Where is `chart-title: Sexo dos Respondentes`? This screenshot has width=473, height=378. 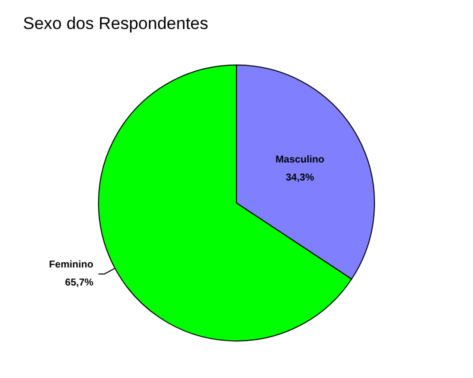
chart-title: Sexo dos Respondentes is located at coordinates (115, 23).